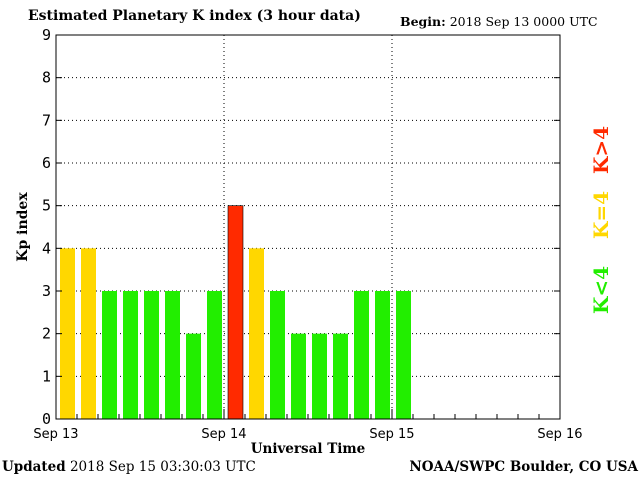 The height and width of the screenshot is (480, 640). What do you see at coordinates (46, 206) in the screenshot?
I see `y-tick-label: 5` at bounding box center [46, 206].